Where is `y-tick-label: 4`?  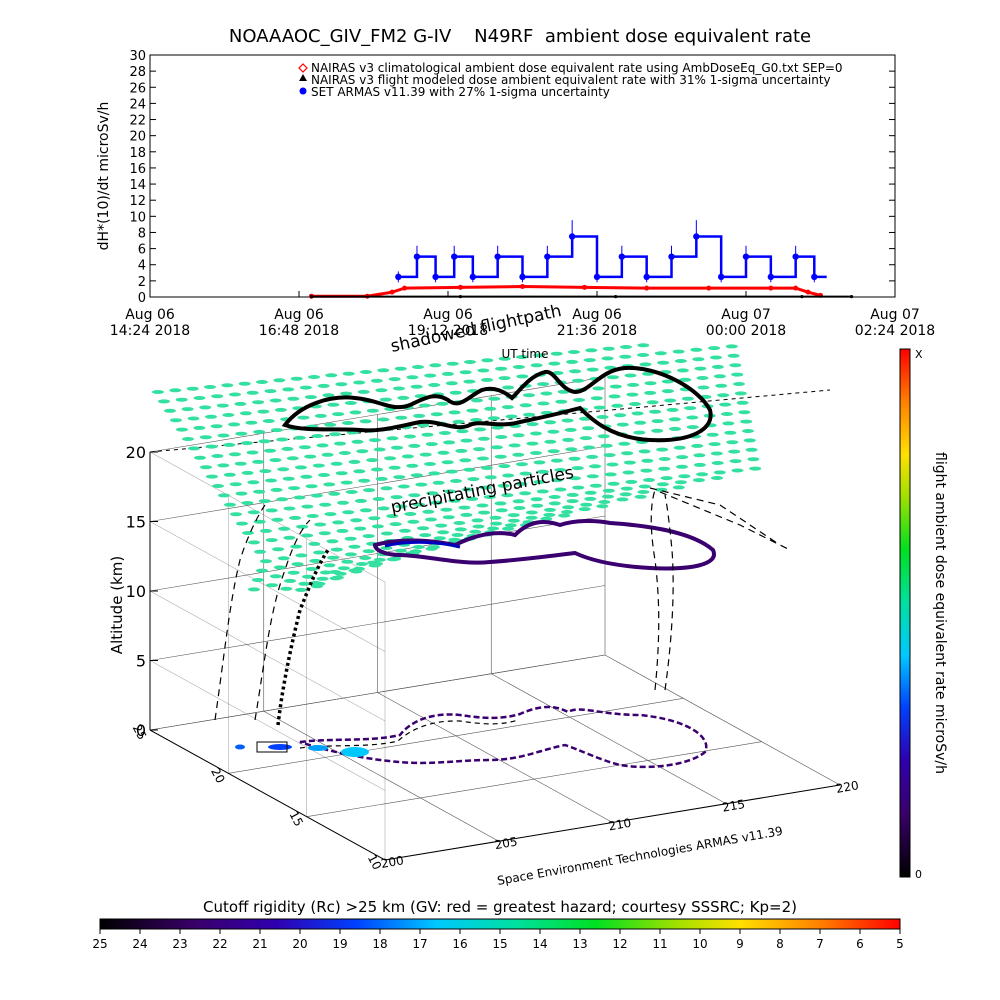 y-tick-label: 4 is located at coordinates (142, 266).